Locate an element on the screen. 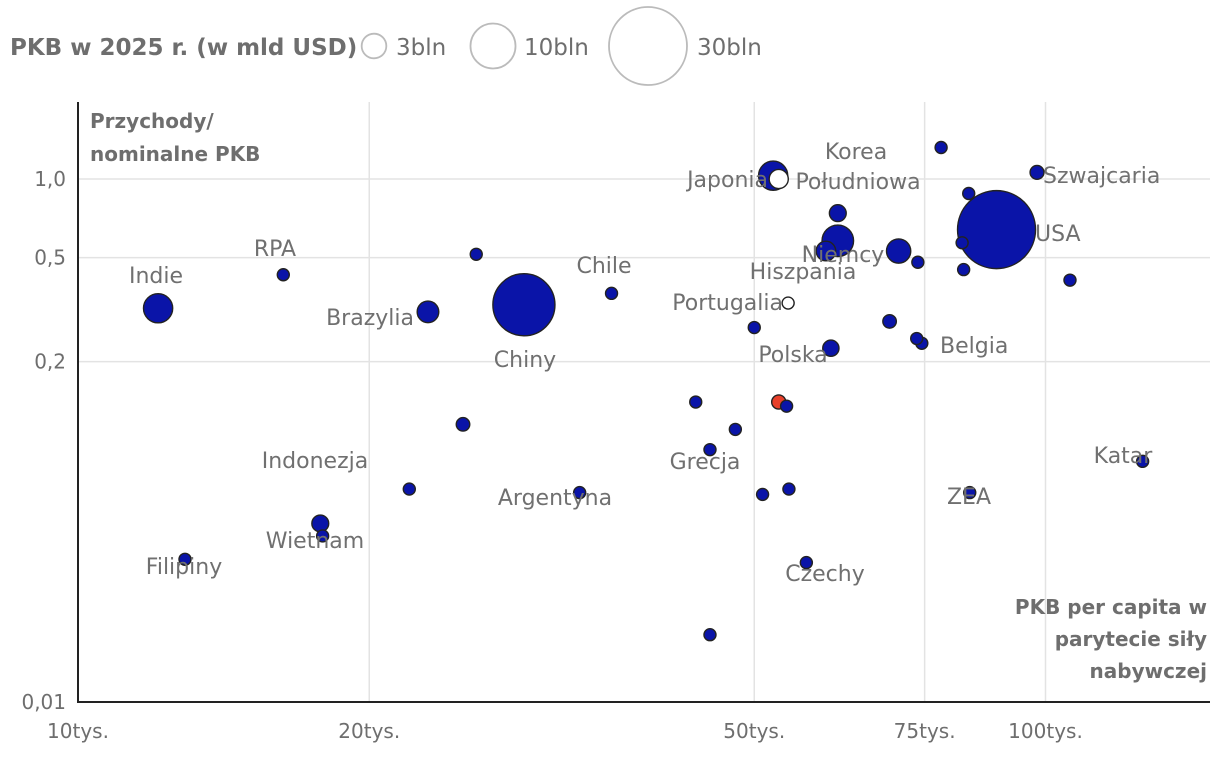  y-axis-title: nominalne PKB is located at coordinates (175, 154).